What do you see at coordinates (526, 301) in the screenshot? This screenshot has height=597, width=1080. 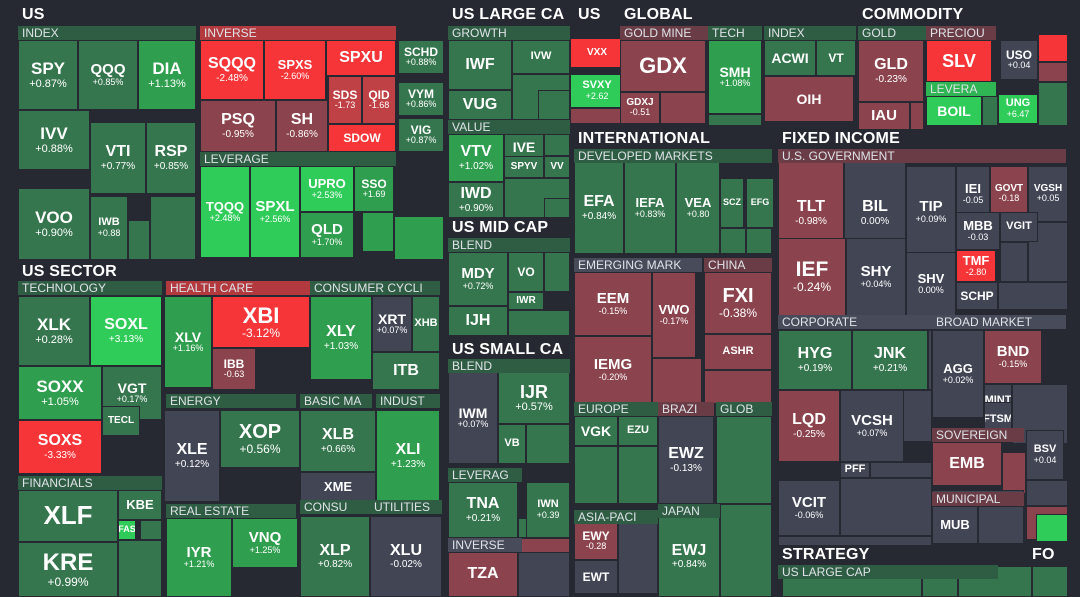 I see `treemap-tile-iwr: IWR` at bounding box center [526, 301].